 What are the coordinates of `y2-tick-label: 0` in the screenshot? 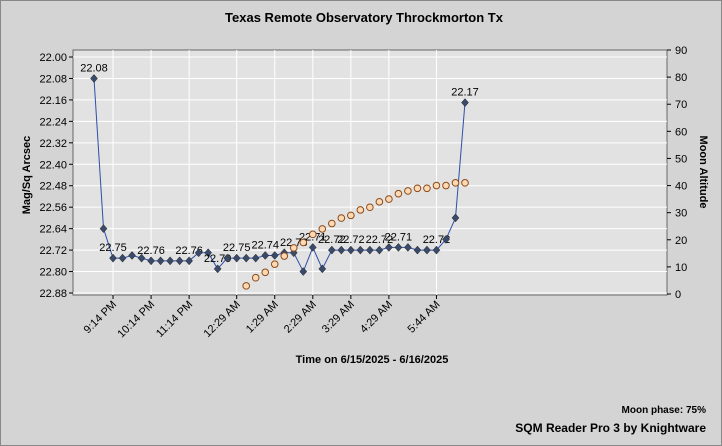 It's located at (678, 295).